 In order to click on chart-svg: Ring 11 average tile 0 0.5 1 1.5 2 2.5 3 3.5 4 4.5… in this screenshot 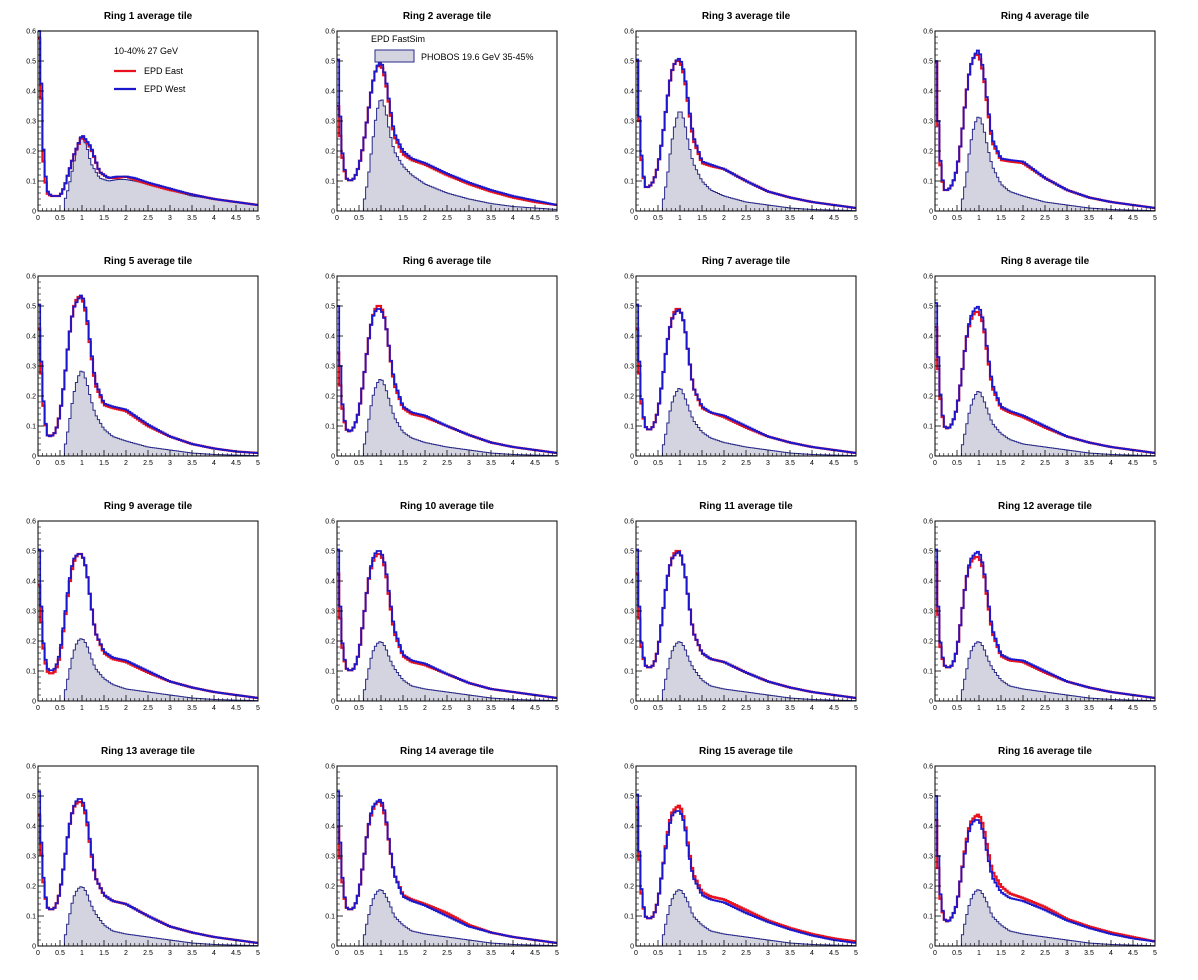, I will do `click(741, 606)`.